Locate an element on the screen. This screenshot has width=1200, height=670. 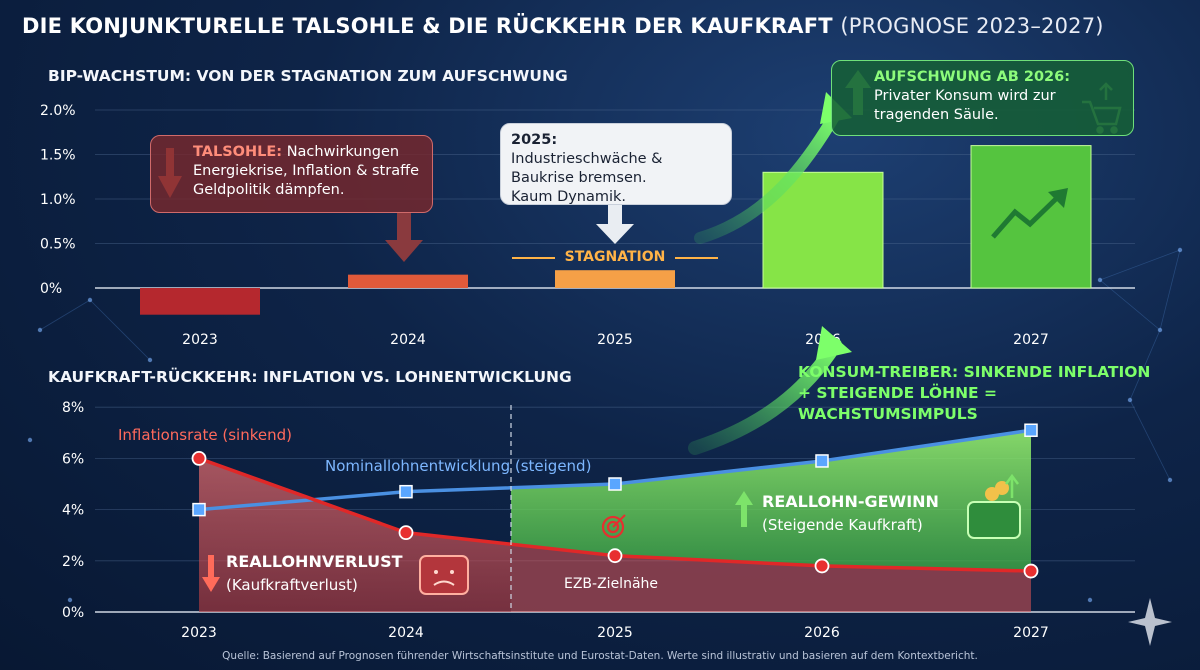
trend-up-icon is located at coordinates (1026, 216).